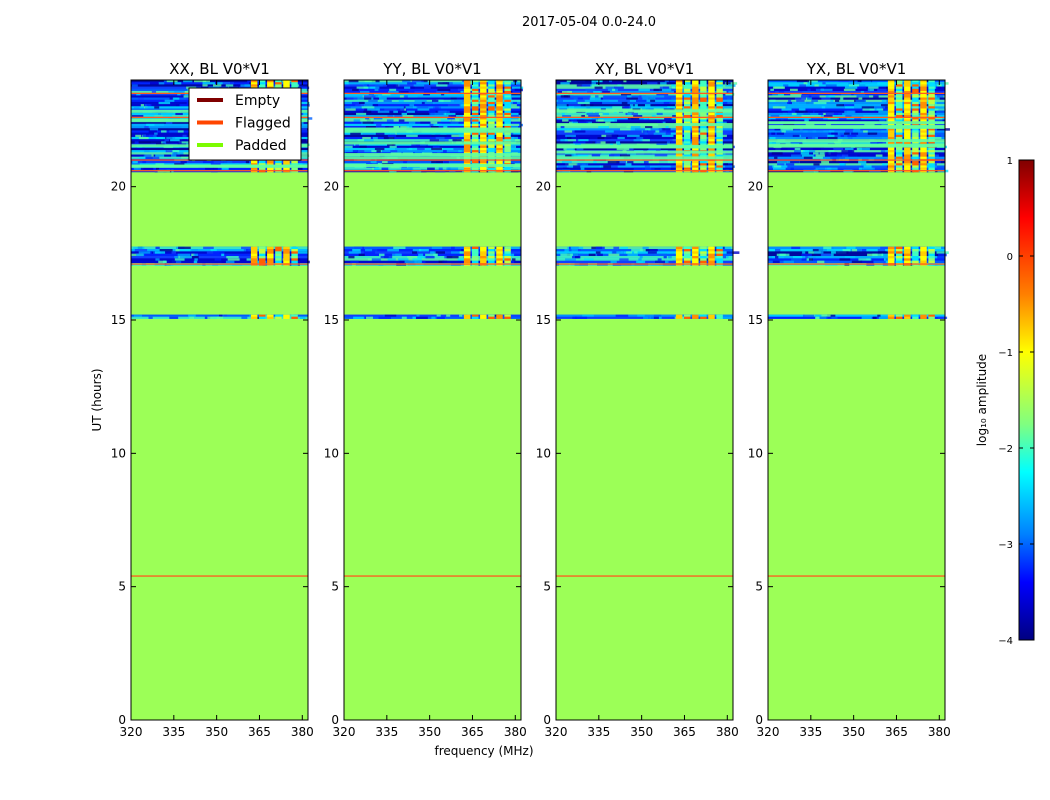  I want to click on colorbar-label: log₁₀ amplitude, so click(982, 400).